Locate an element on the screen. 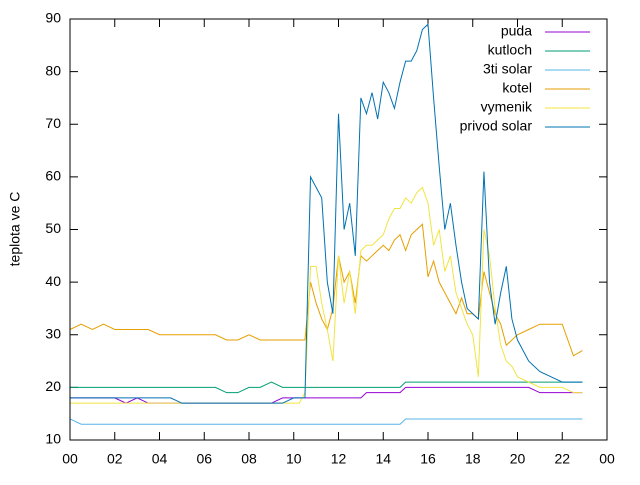  y-tick-label: 40 is located at coordinates (53, 281).